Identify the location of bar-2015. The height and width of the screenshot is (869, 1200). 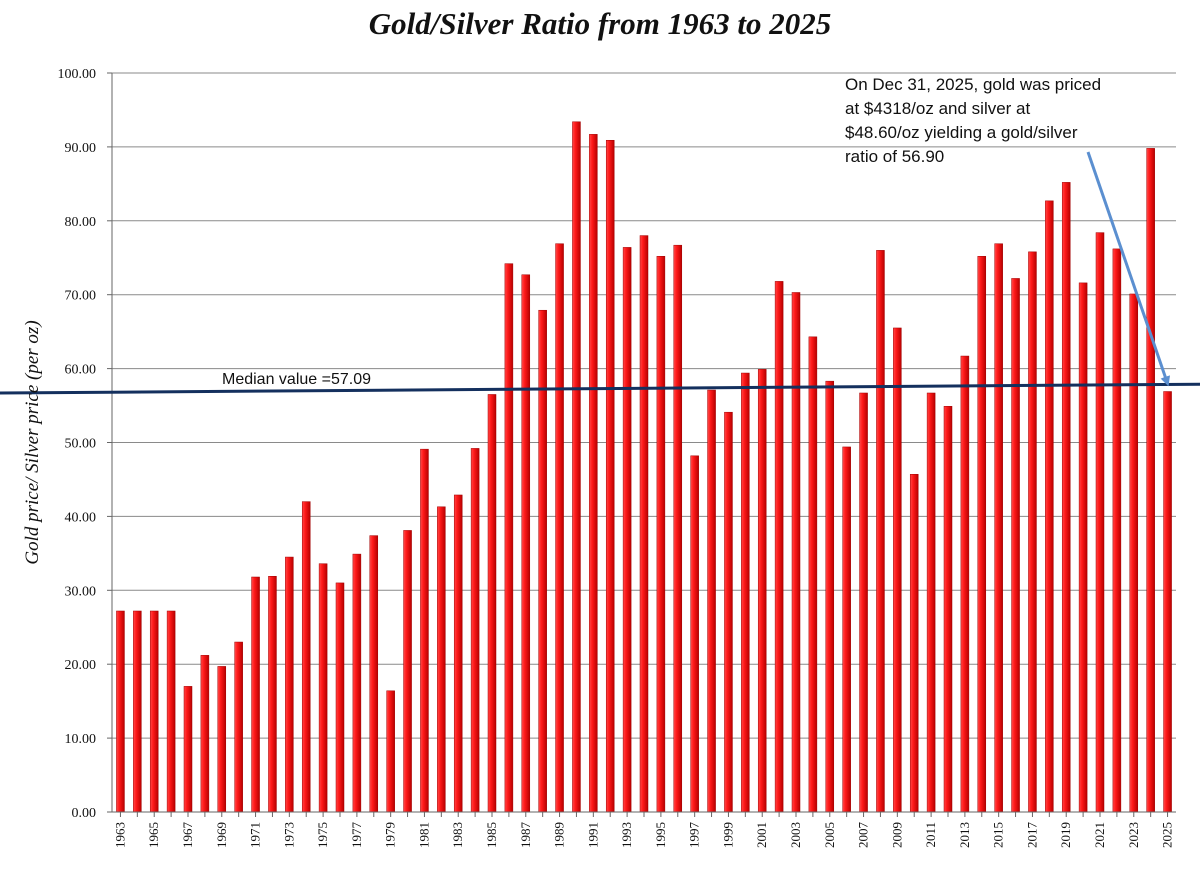
(998, 528).